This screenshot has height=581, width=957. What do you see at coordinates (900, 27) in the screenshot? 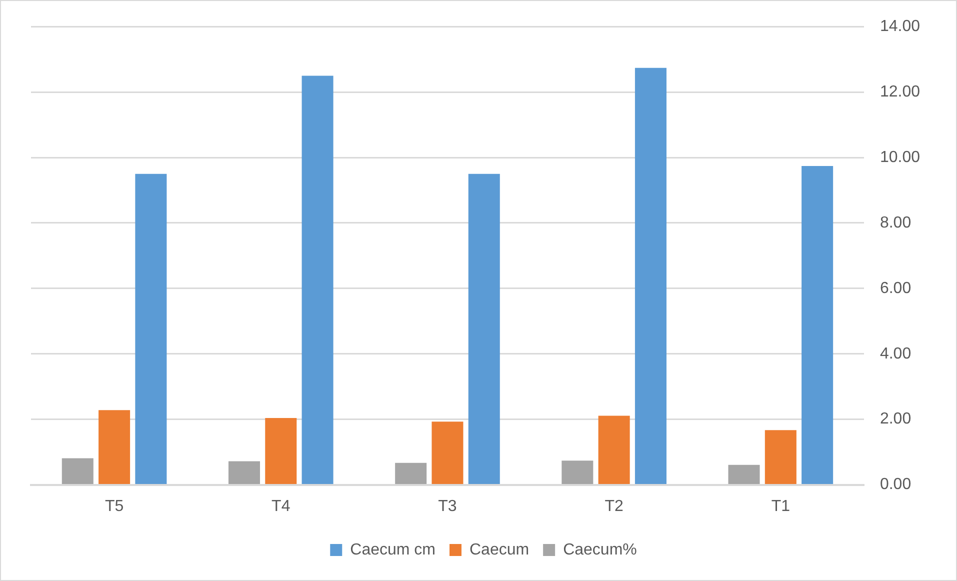
I see `y-tick-label: 14.00` at bounding box center [900, 27].